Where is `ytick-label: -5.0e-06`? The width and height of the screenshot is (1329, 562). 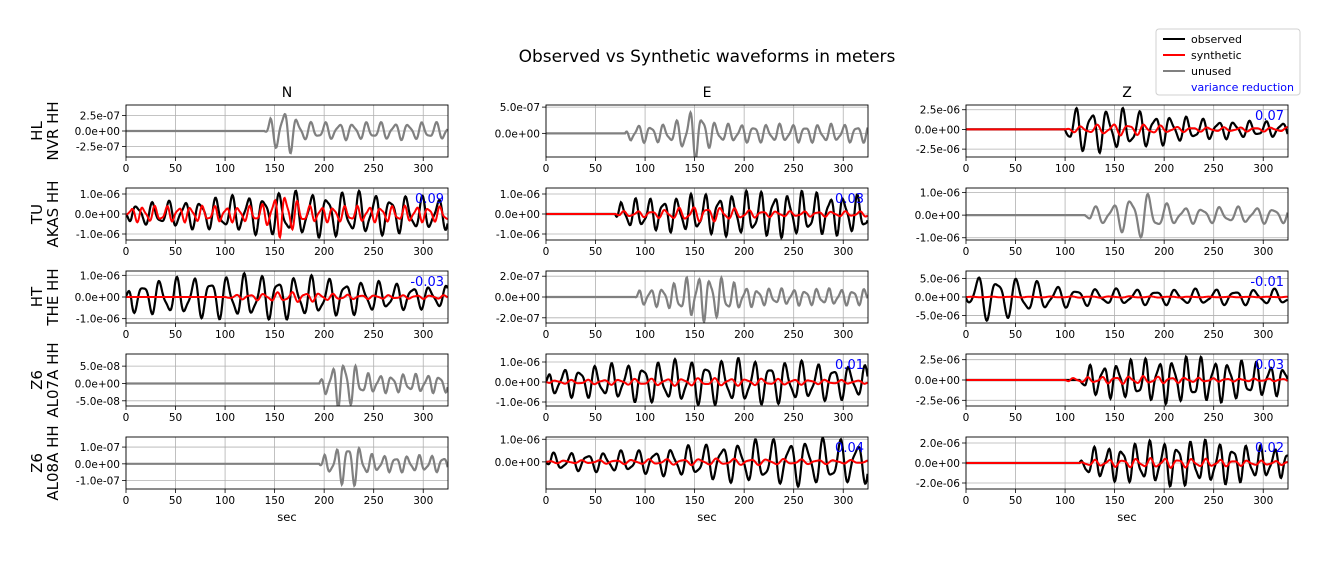
ytick-label: -5.0e-06 is located at coordinates (938, 317).